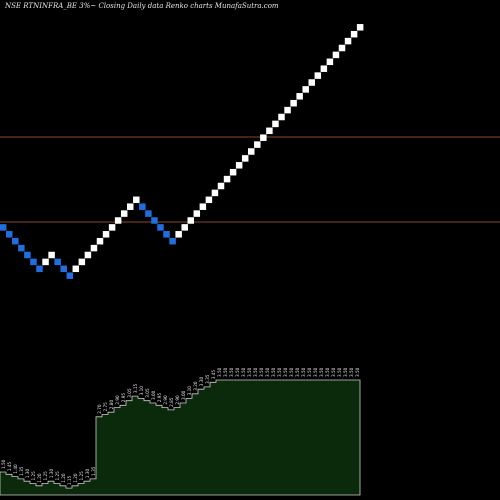  Describe the element at coordinates (171, 402) in the screenshot. I see `volume-label: 2.85` at that location.